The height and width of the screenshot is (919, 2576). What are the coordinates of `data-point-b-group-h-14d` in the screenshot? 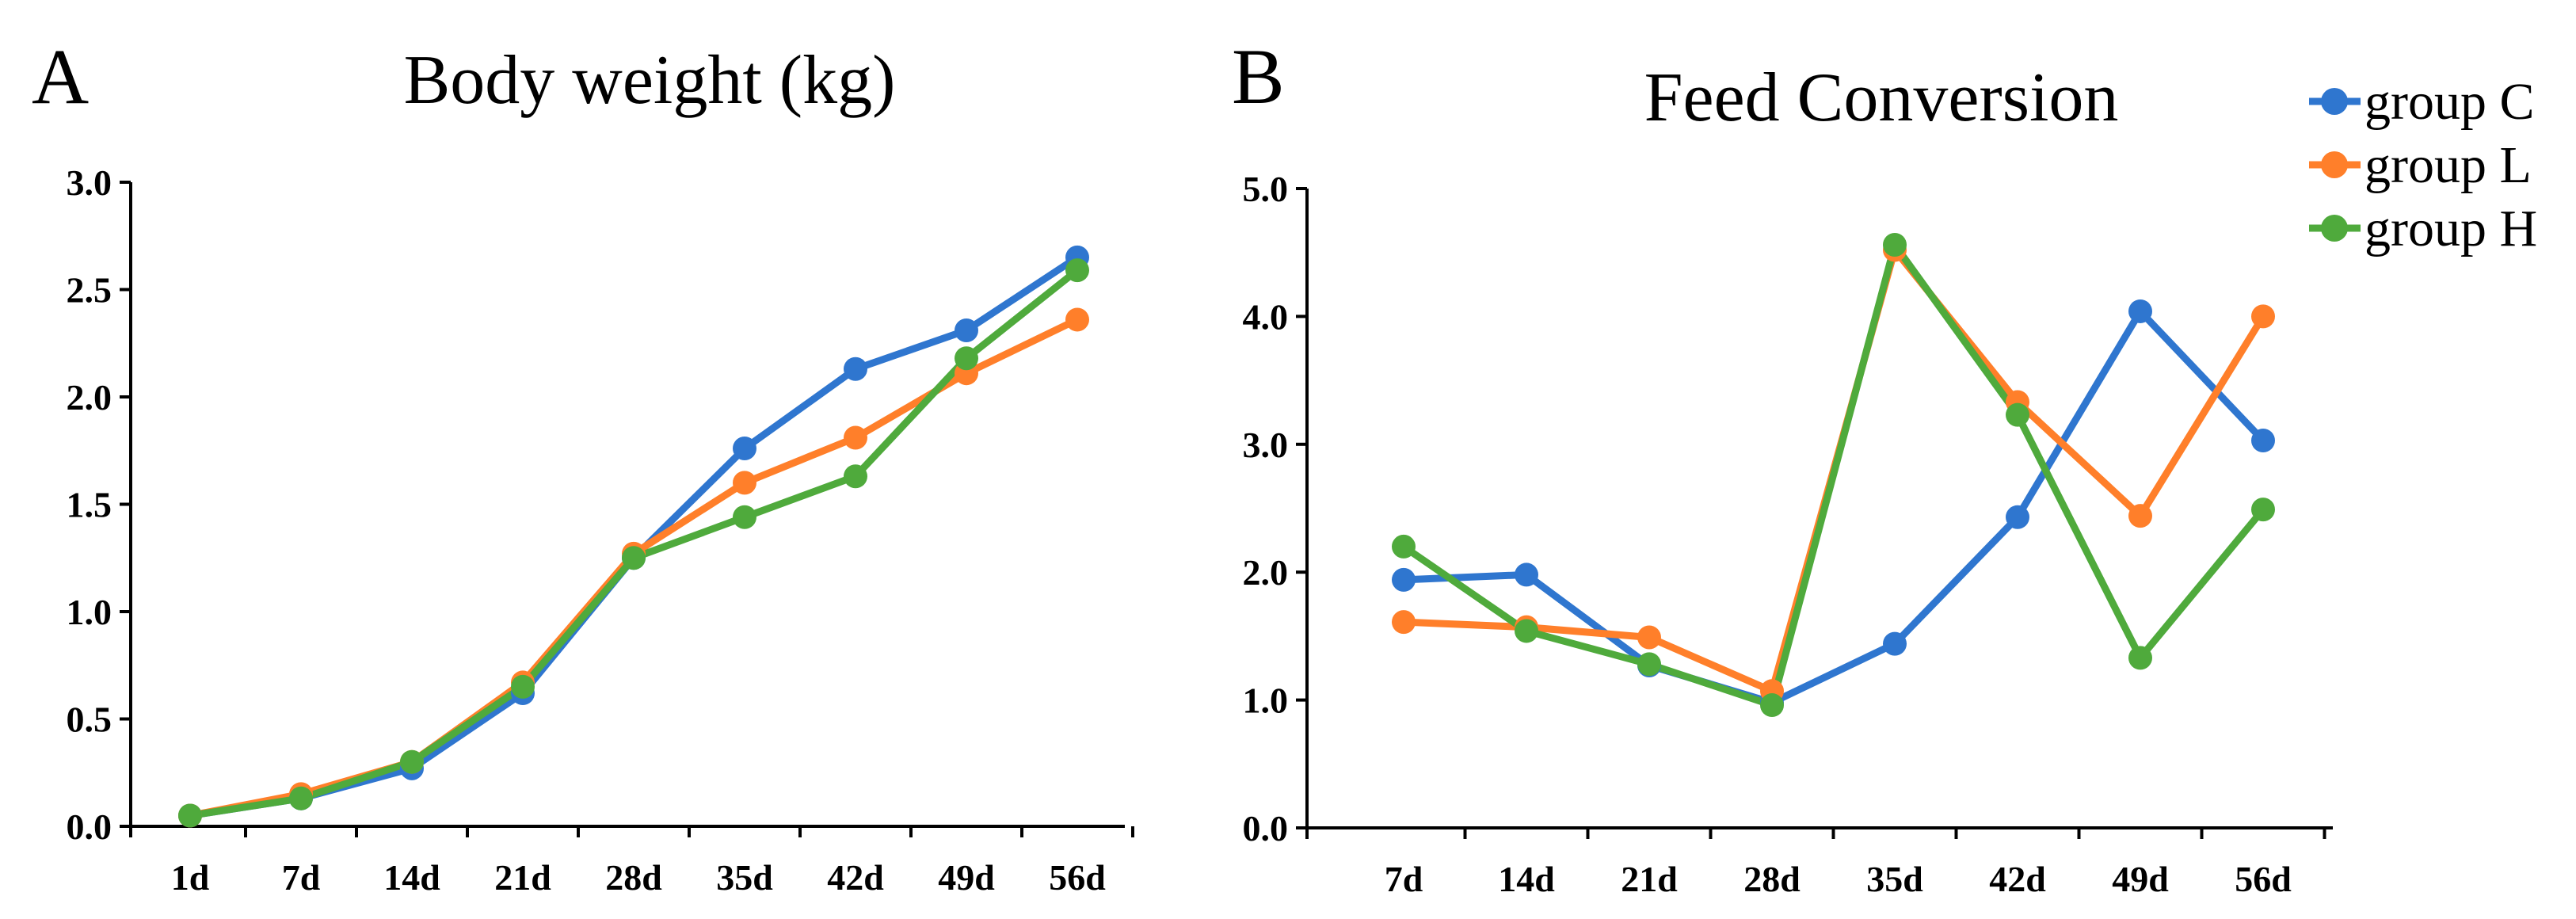 It's located at (1526, 631).